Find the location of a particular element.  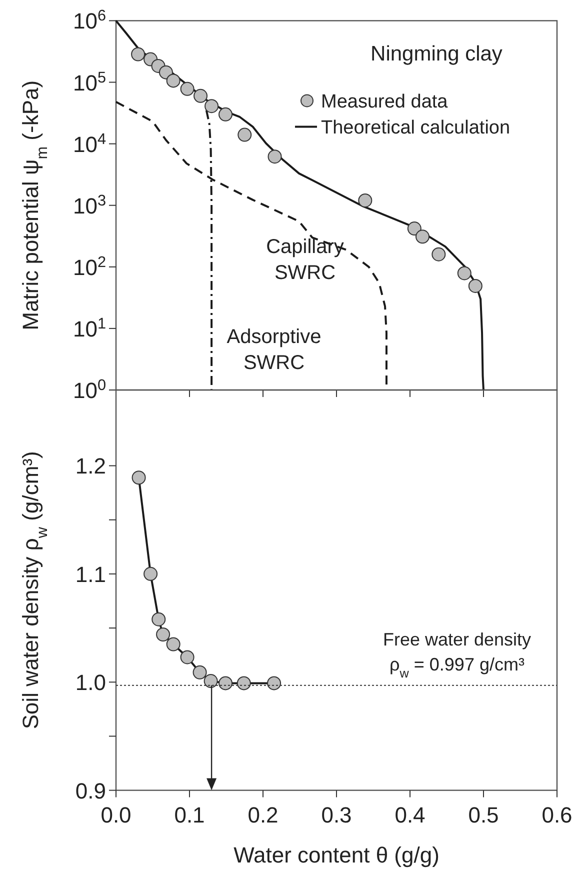

y-tick-label: 10$^{4}$ is located at coordinates (89, 143).